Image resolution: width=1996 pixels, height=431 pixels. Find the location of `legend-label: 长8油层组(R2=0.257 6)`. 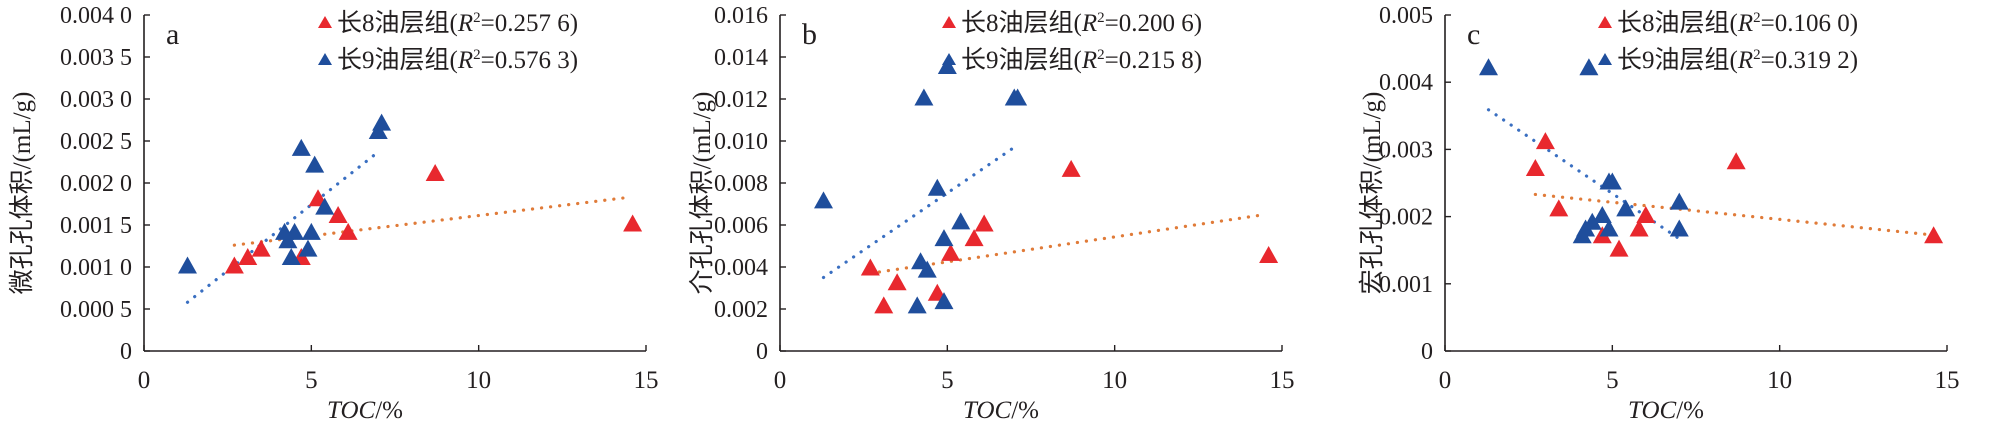

legend-label: 长8油层组(R2=0.257 6) is located at coordinates (457, 23).